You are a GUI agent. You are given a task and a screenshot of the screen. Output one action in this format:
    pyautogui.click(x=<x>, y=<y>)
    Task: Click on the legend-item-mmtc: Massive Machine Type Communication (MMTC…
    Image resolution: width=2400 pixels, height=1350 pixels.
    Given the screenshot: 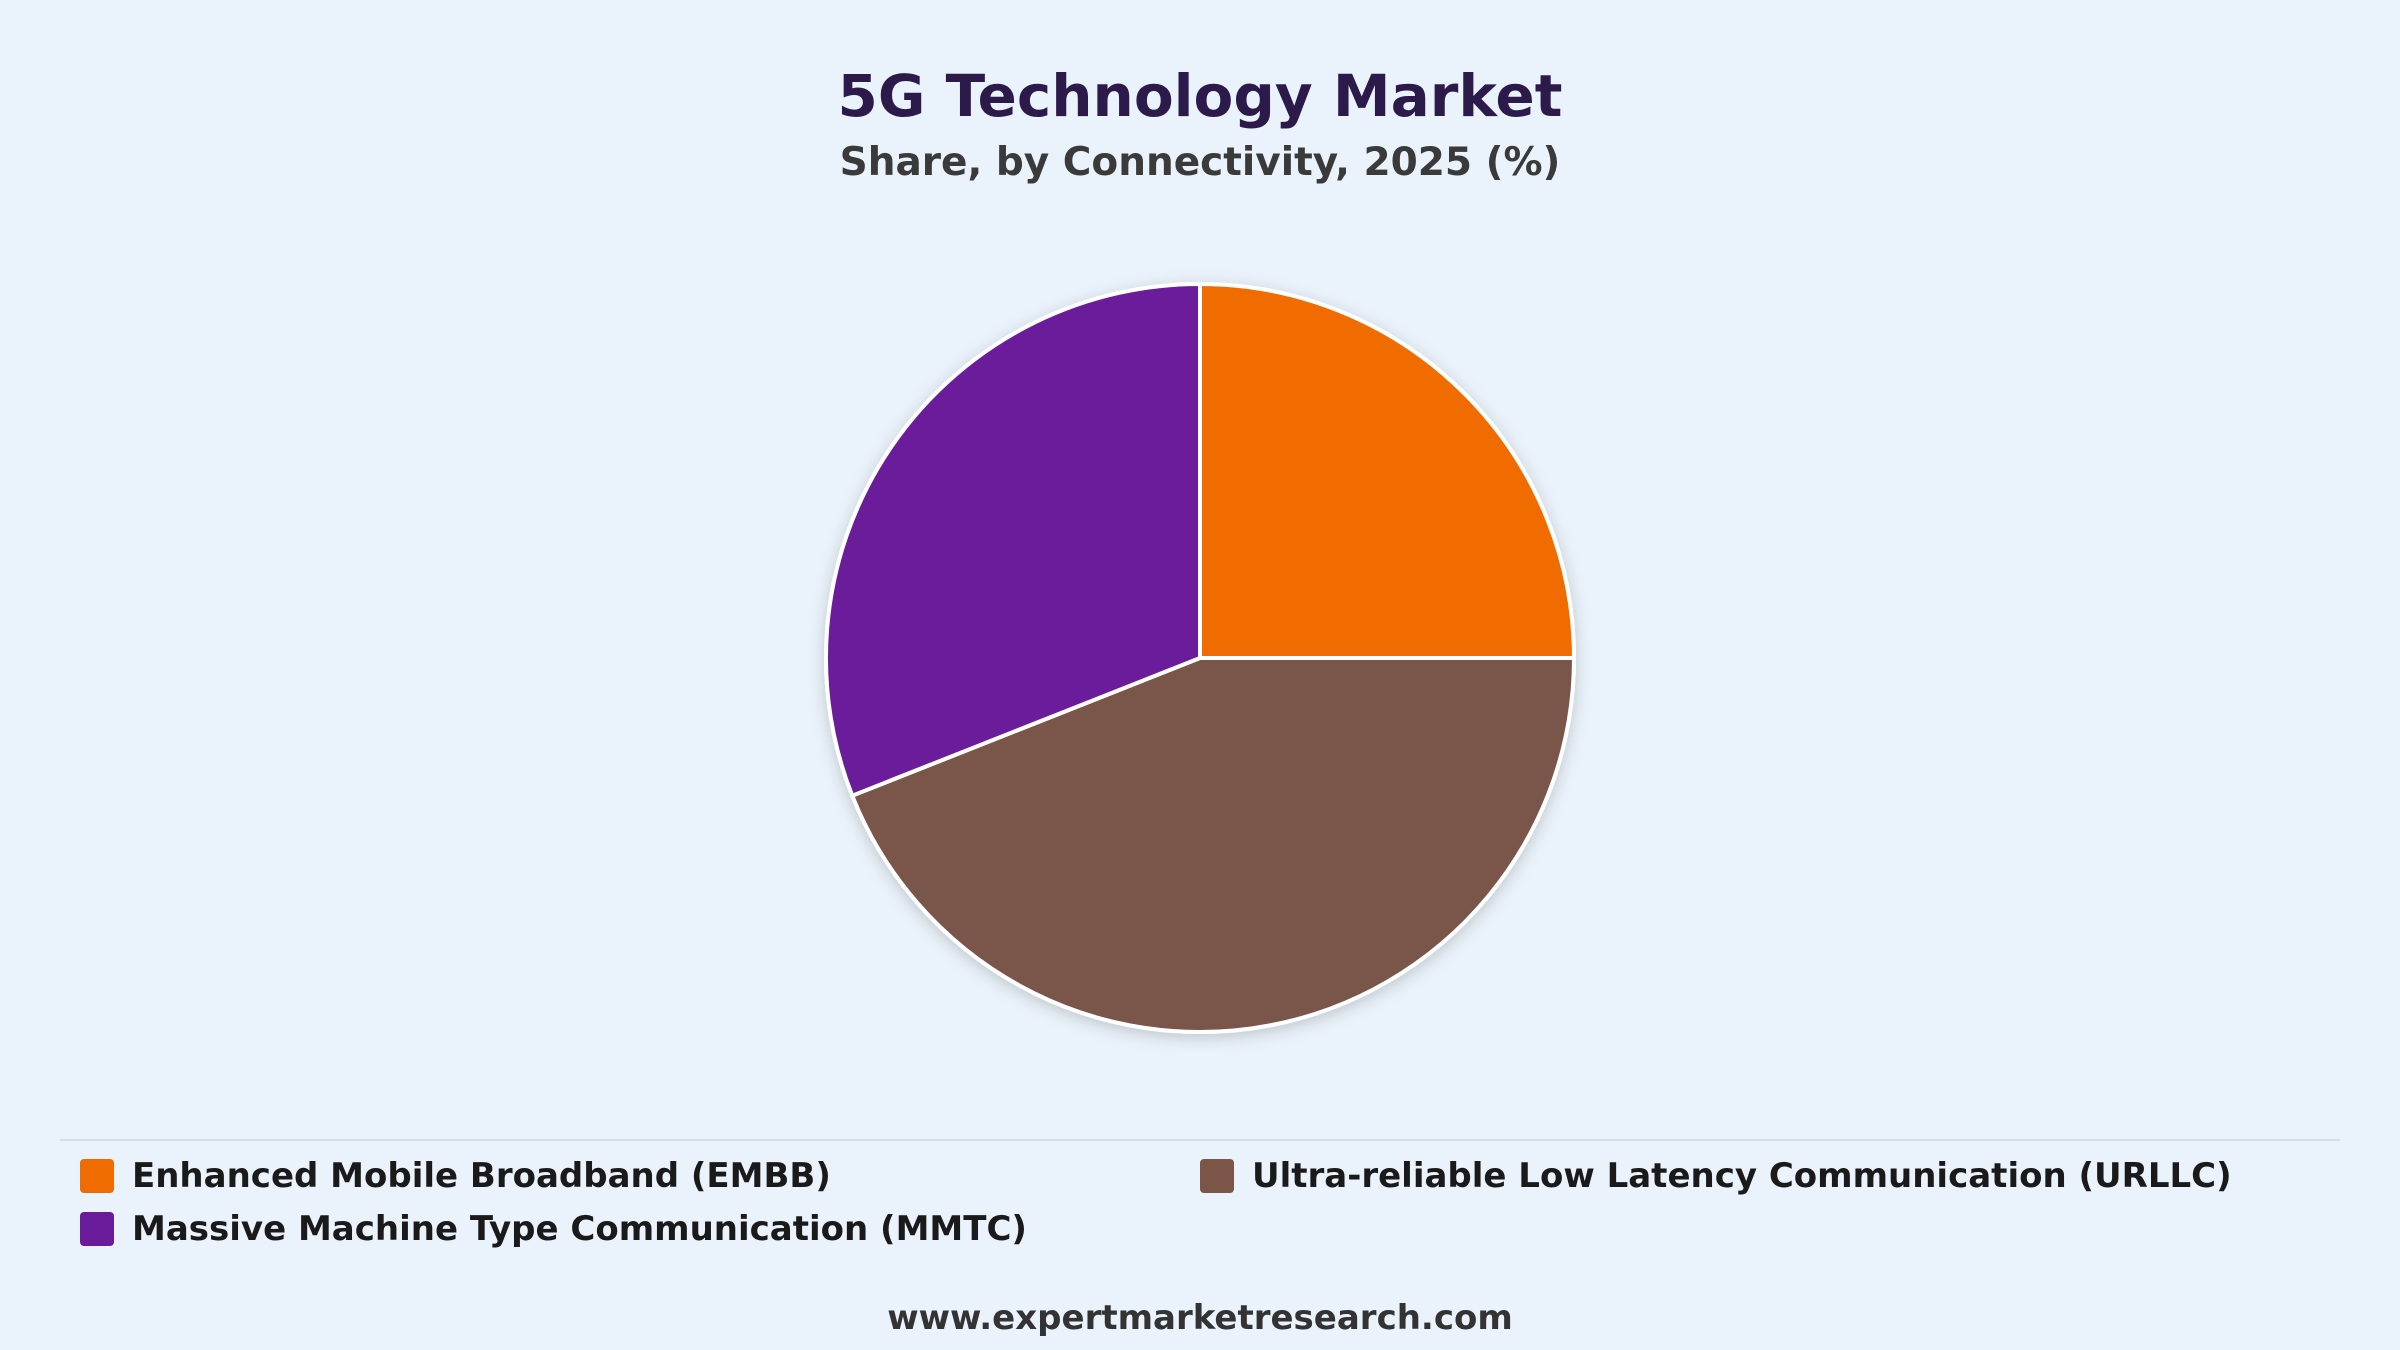 What is the action you would take?
    pyautogui.click(x=553, y=1229)
    